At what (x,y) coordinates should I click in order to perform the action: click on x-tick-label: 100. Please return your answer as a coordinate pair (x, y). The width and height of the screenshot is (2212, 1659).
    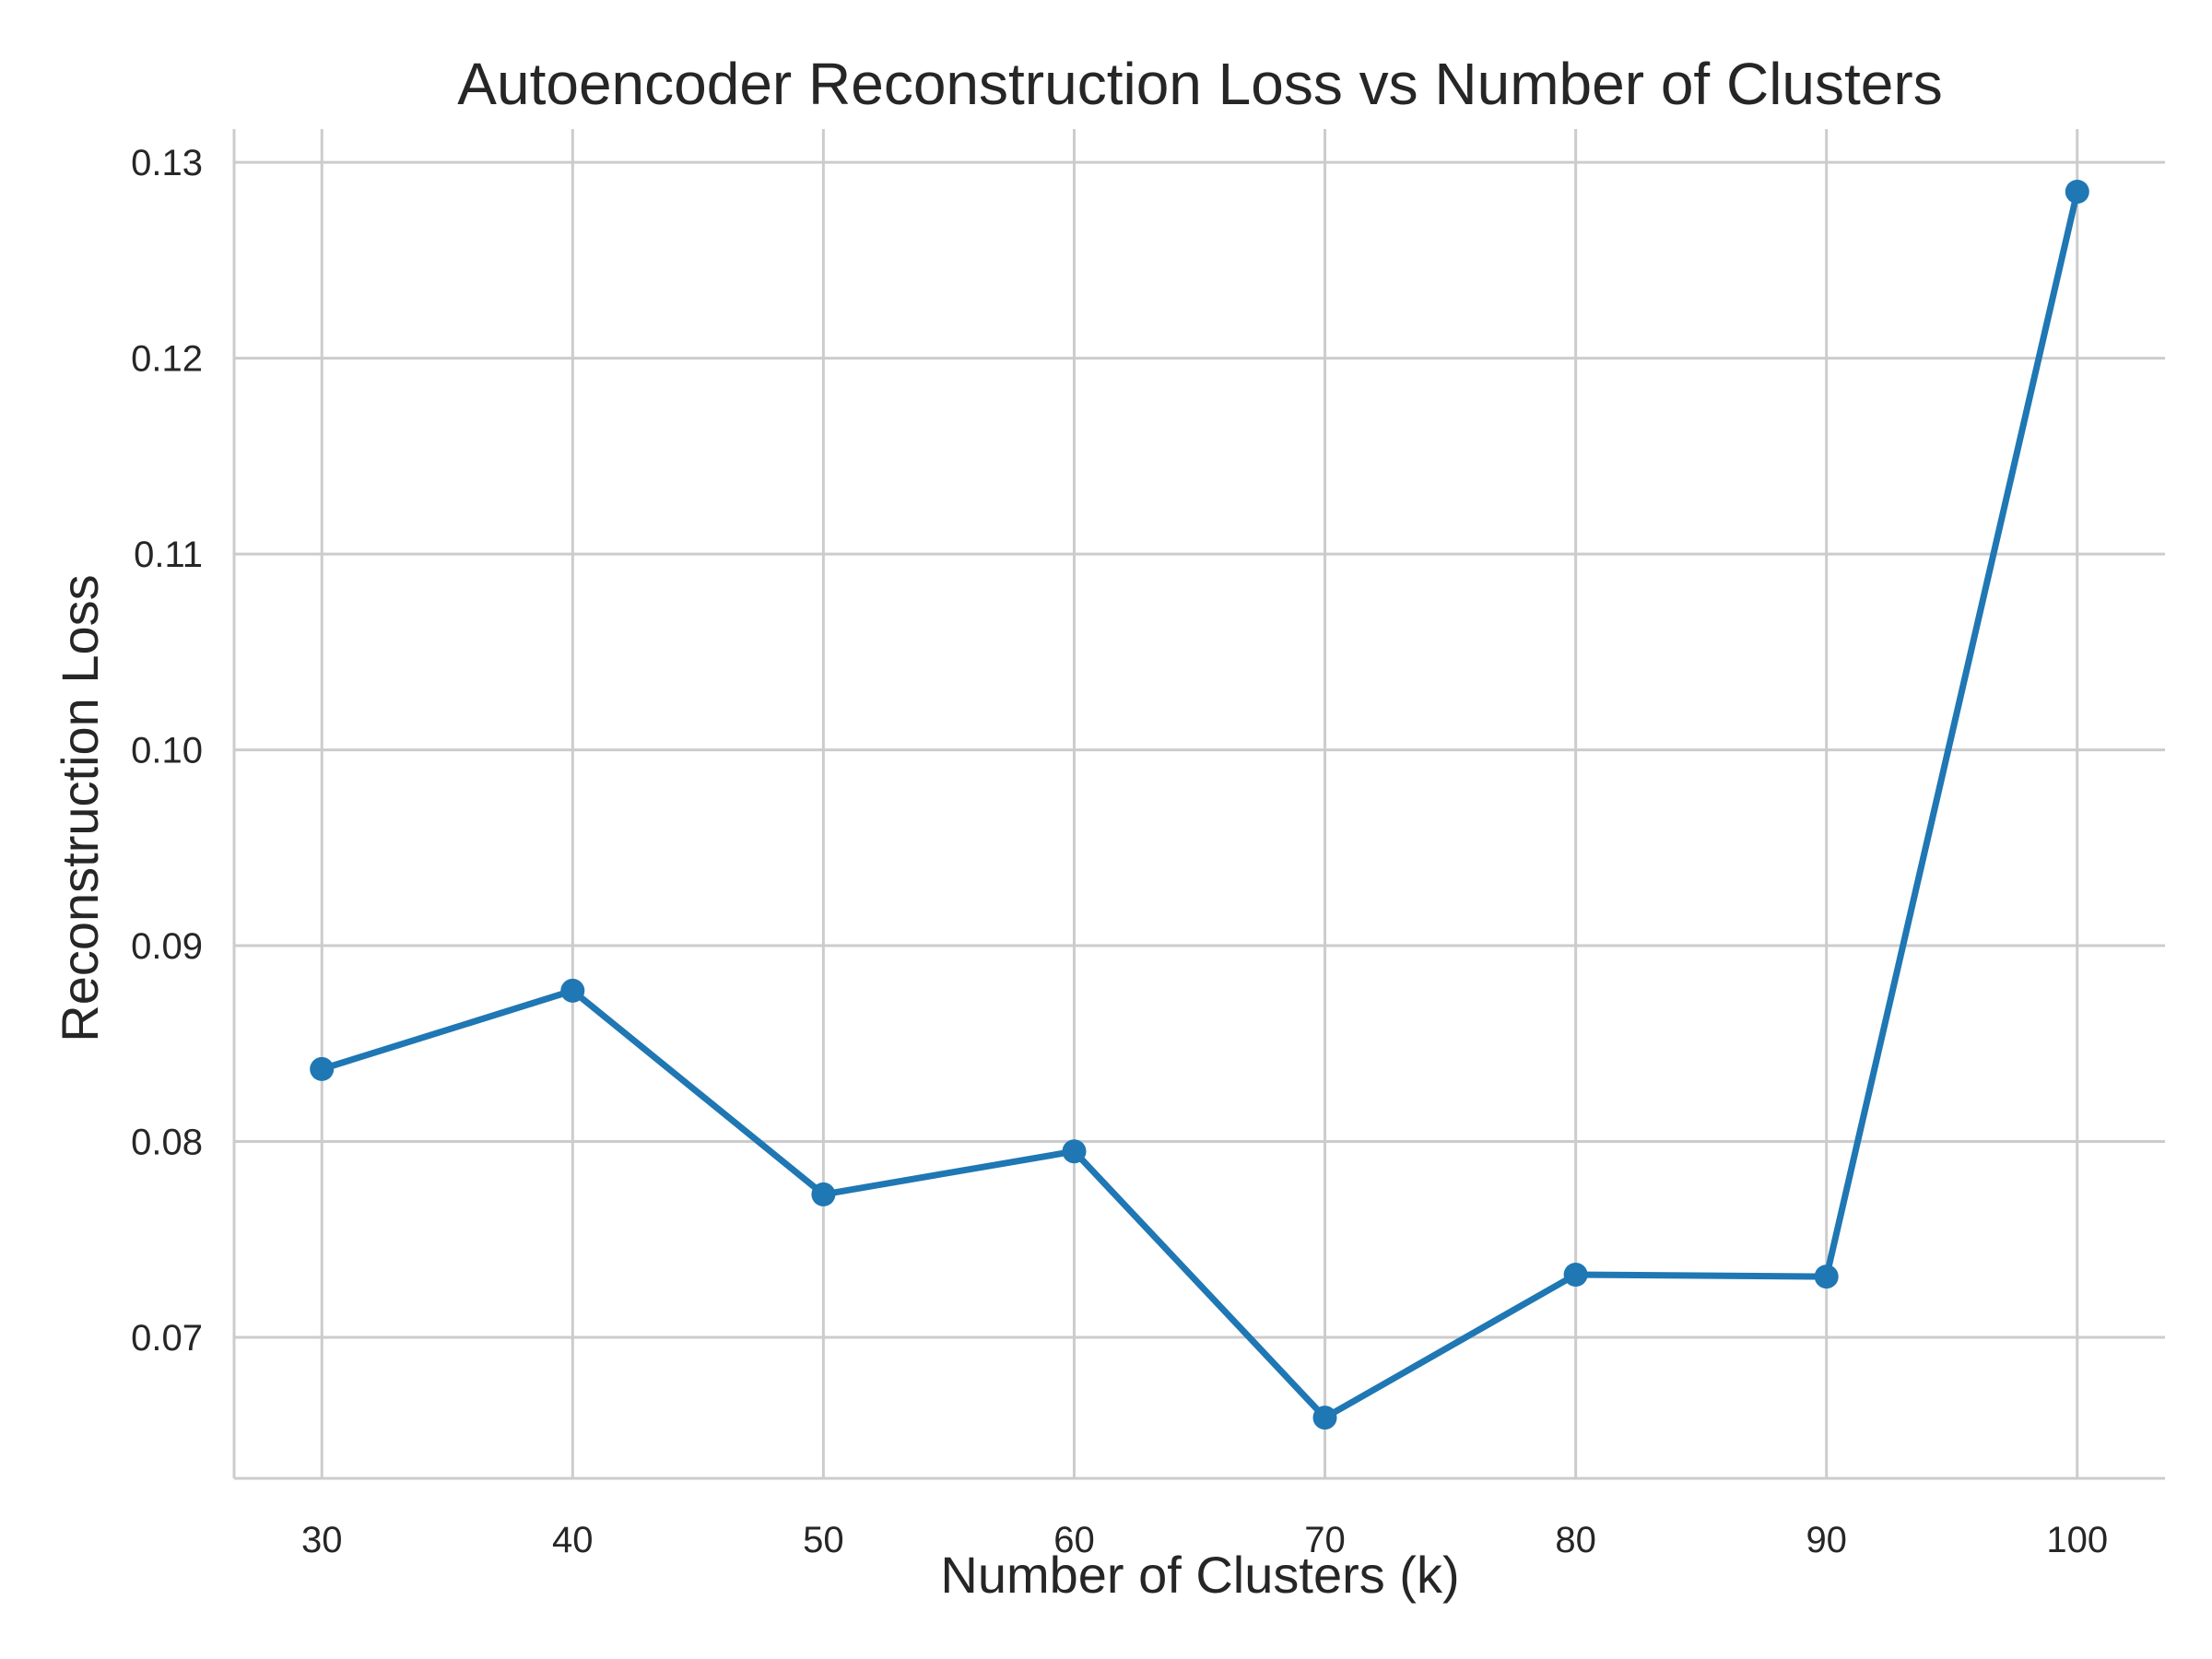
    Looking at the image, I should click on (2077, 1540).